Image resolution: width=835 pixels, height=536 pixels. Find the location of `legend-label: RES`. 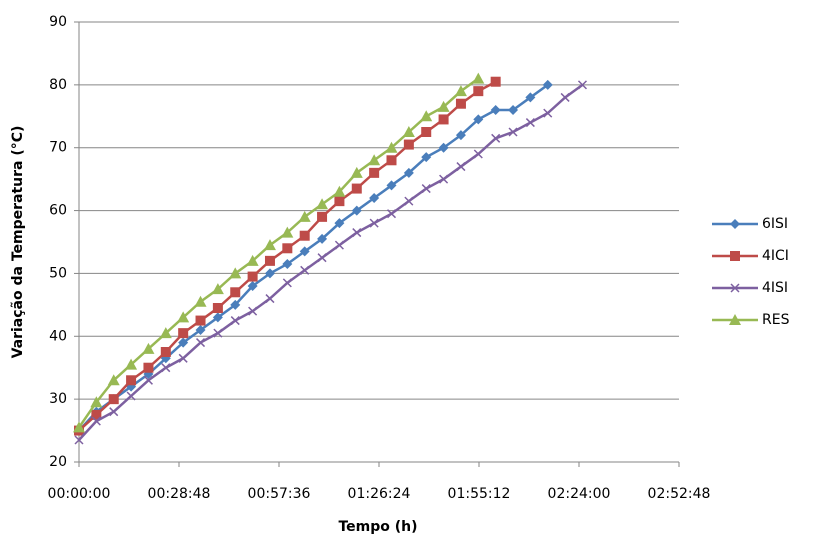

legend-label: RES is located at coordinates (776, 320).